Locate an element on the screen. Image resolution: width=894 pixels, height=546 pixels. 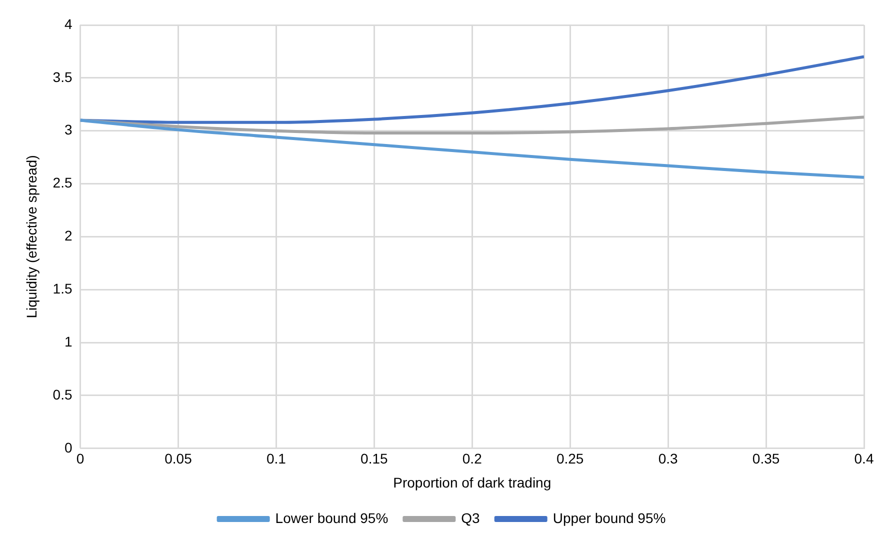
y-tick-label: 4 is located at coordinates (68, 24).